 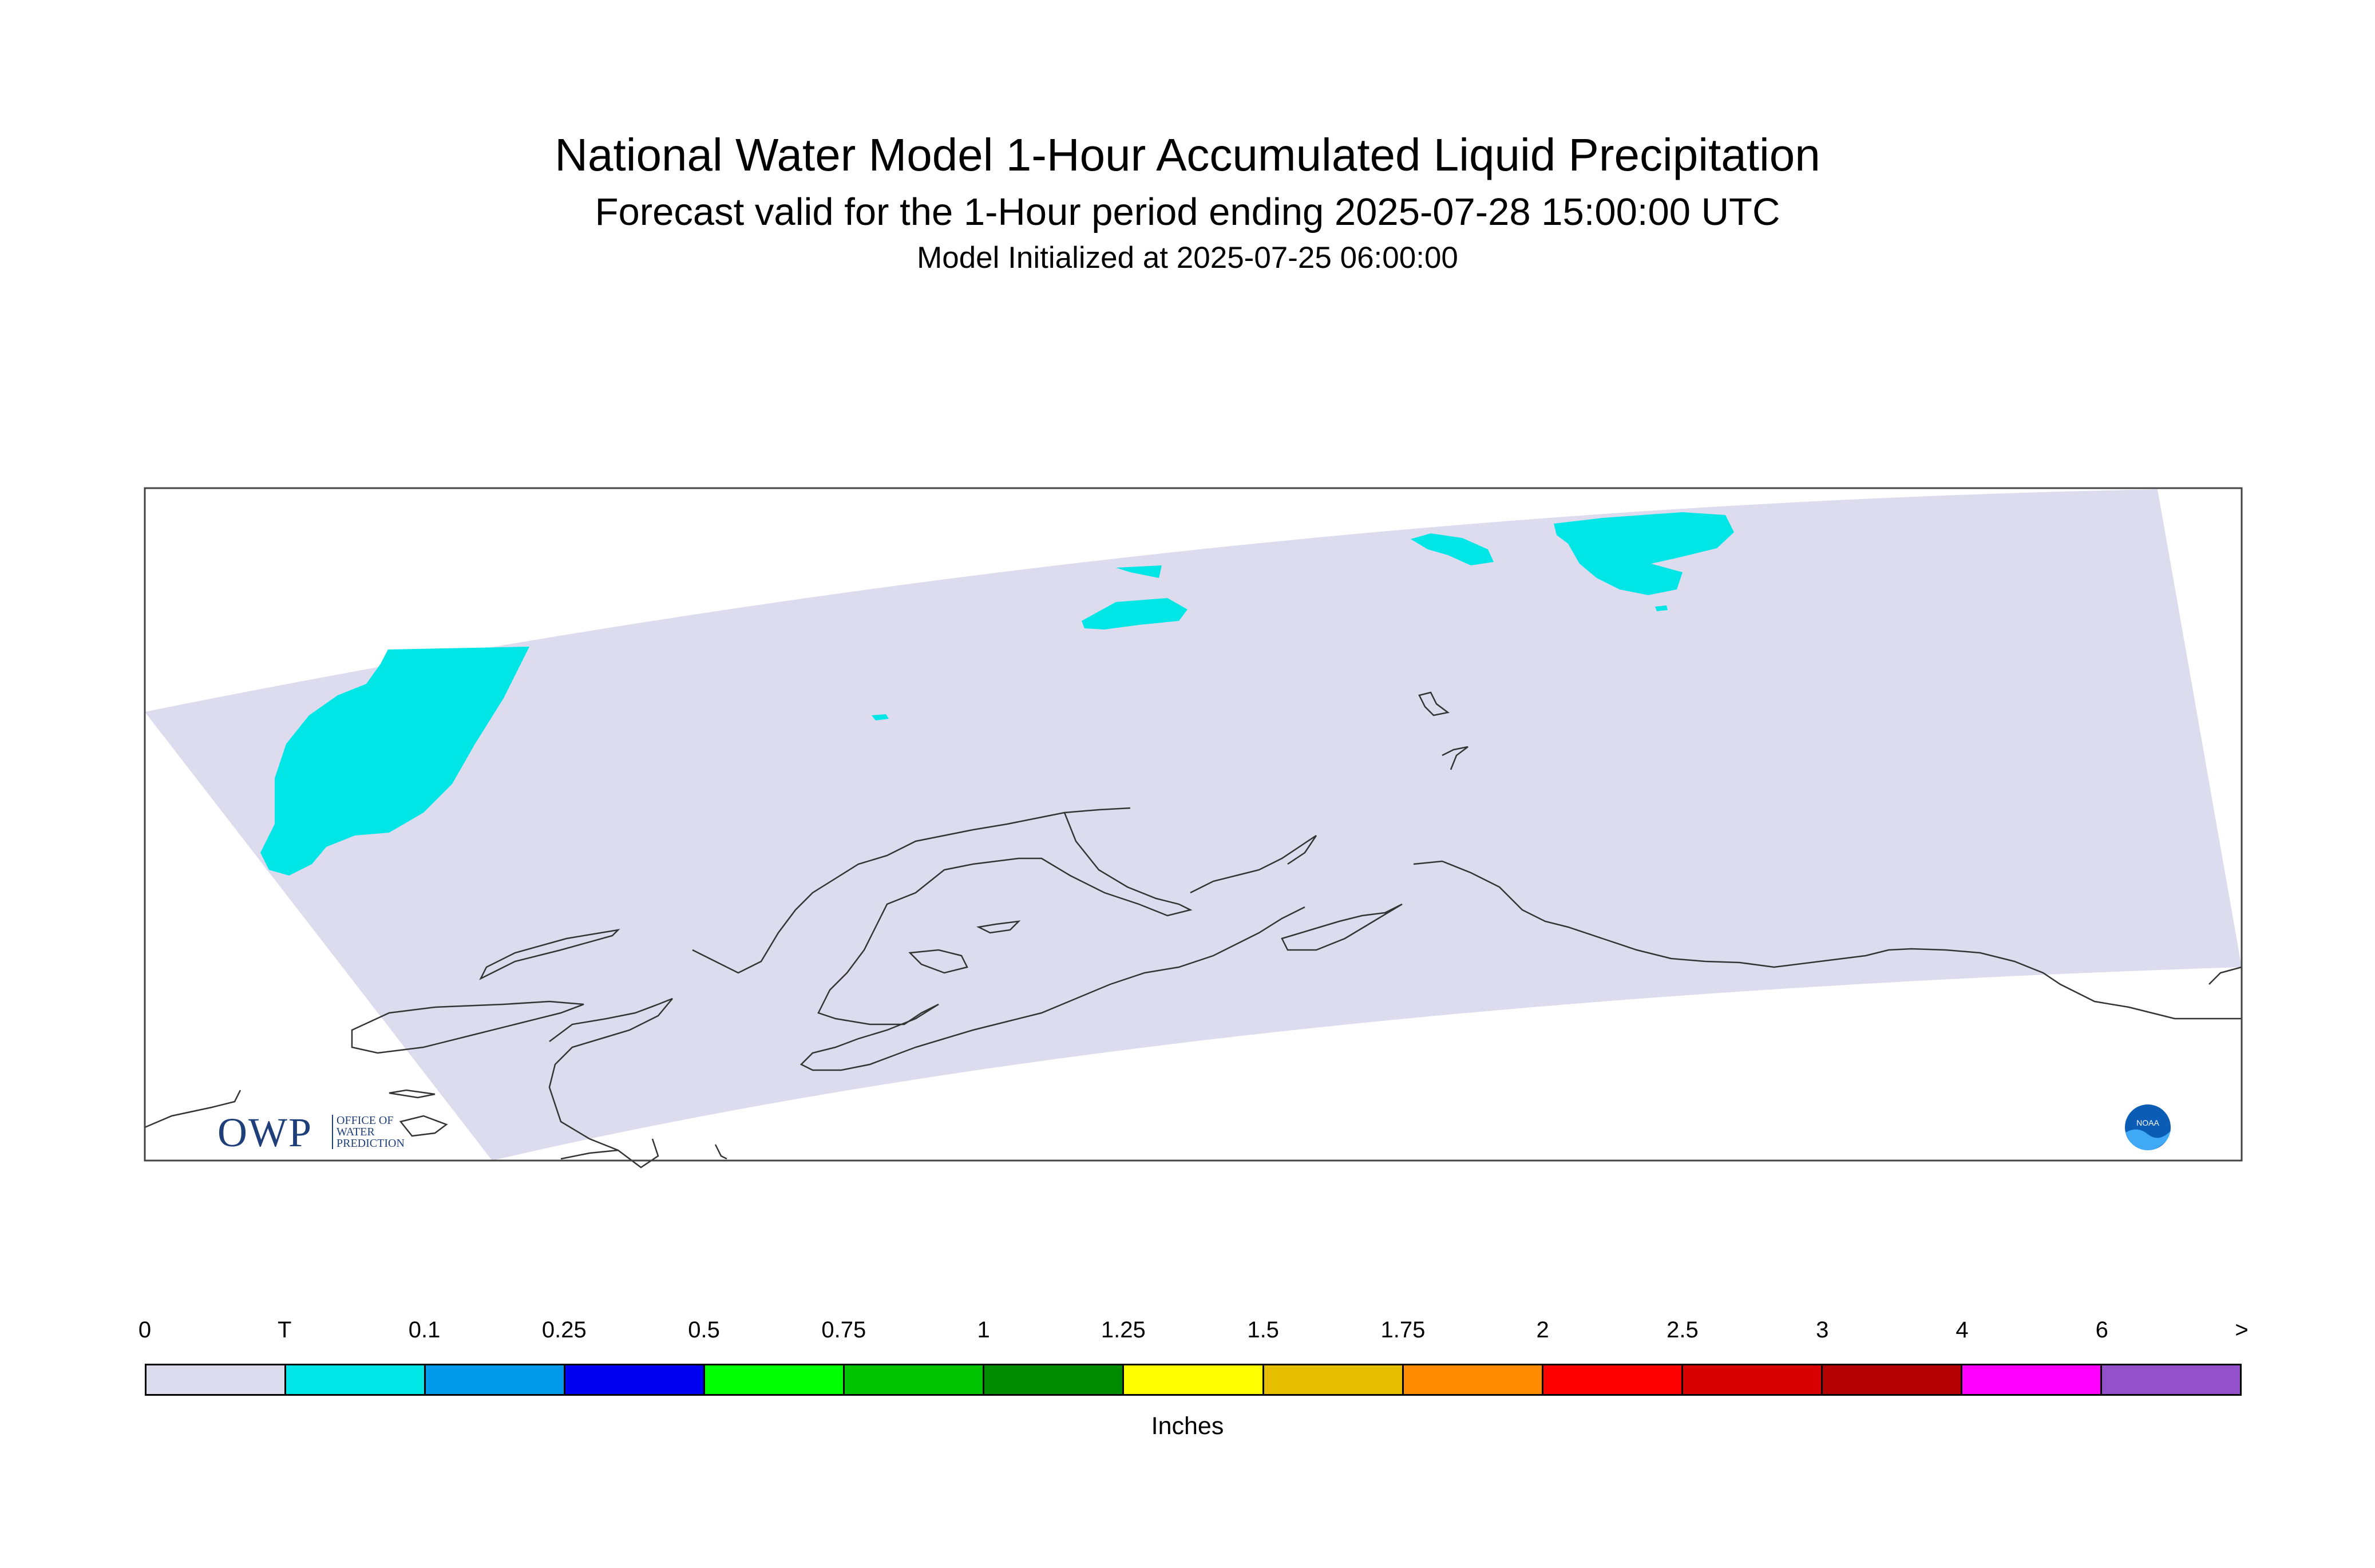 I want to click on legend-tick-label: T, so click(x=285, y=1330).